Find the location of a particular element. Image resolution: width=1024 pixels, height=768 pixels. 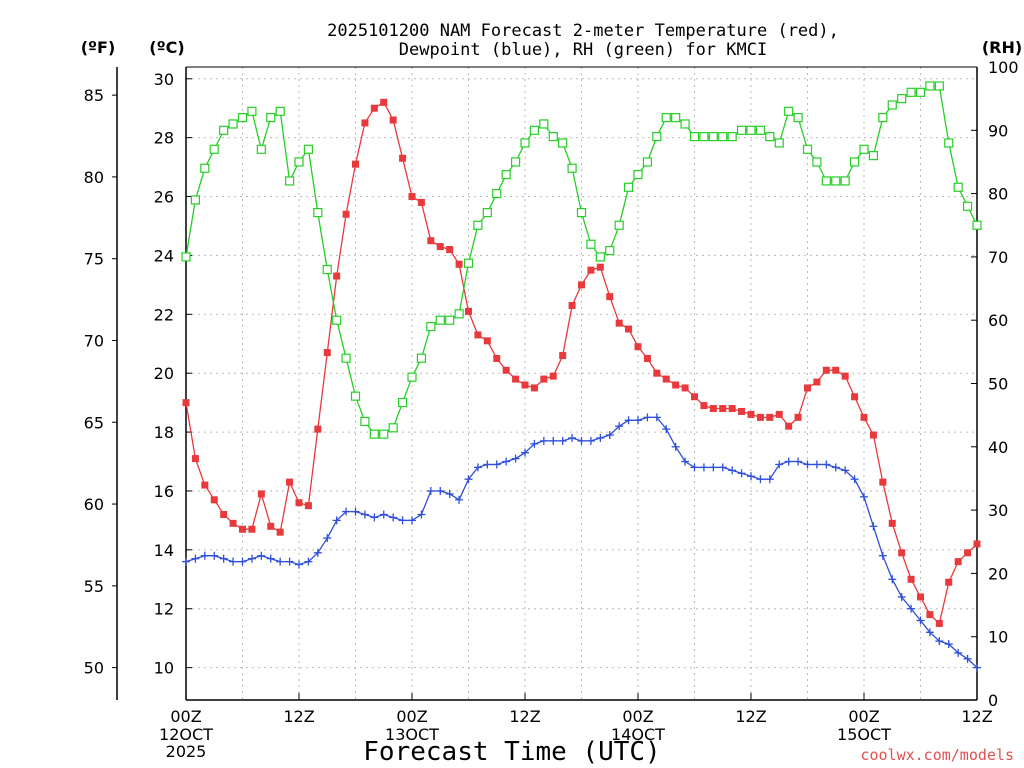

x-tick-label: 12Z is located at coordinates (976, 716).